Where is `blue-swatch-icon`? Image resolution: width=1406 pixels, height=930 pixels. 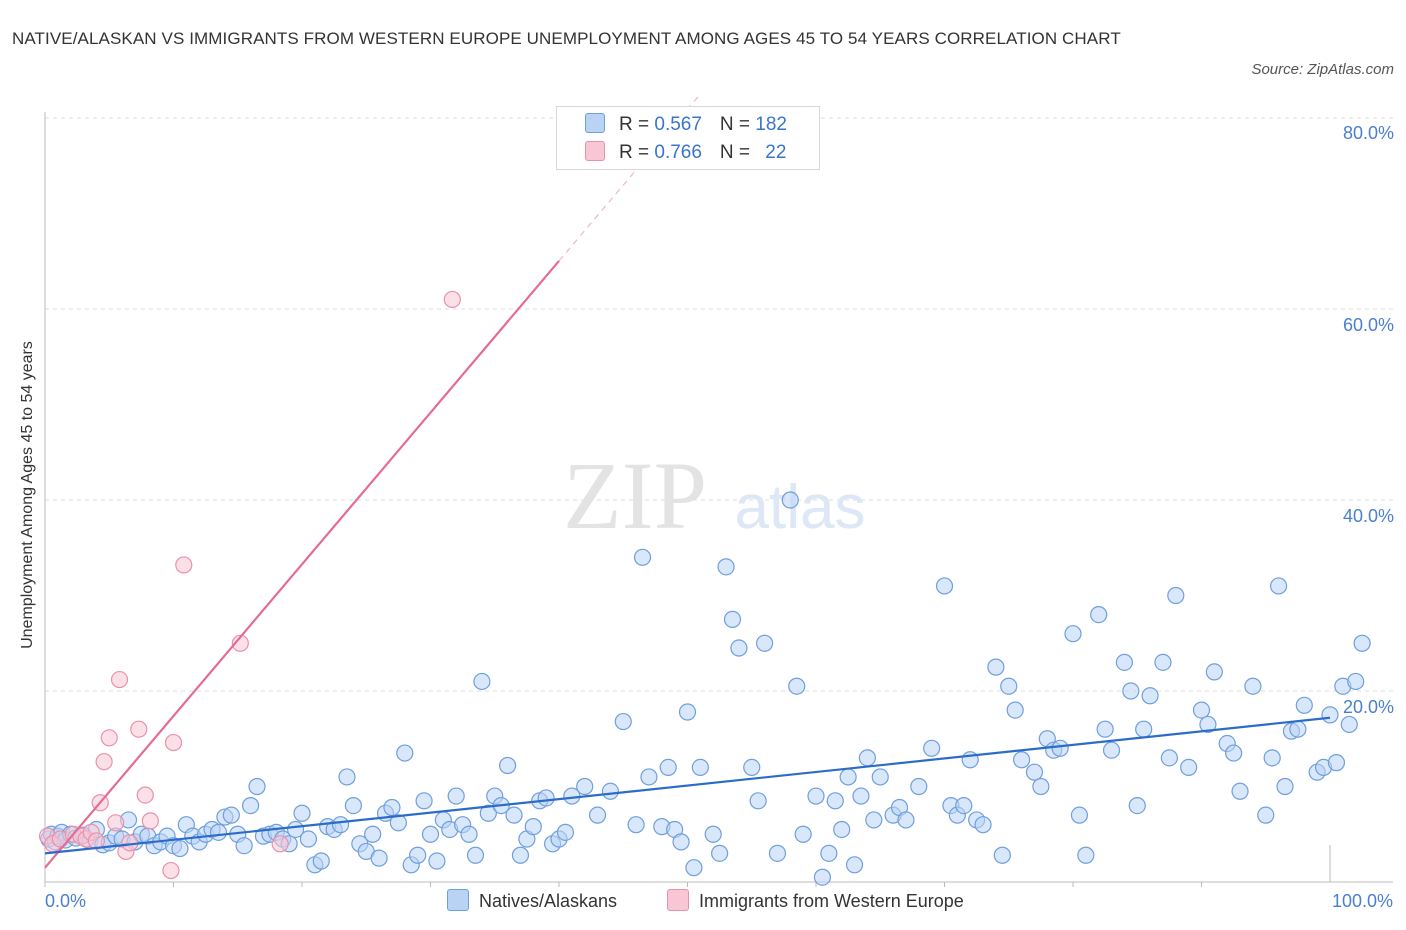
blue-swatch-icon is located at coordinates (595, 123).